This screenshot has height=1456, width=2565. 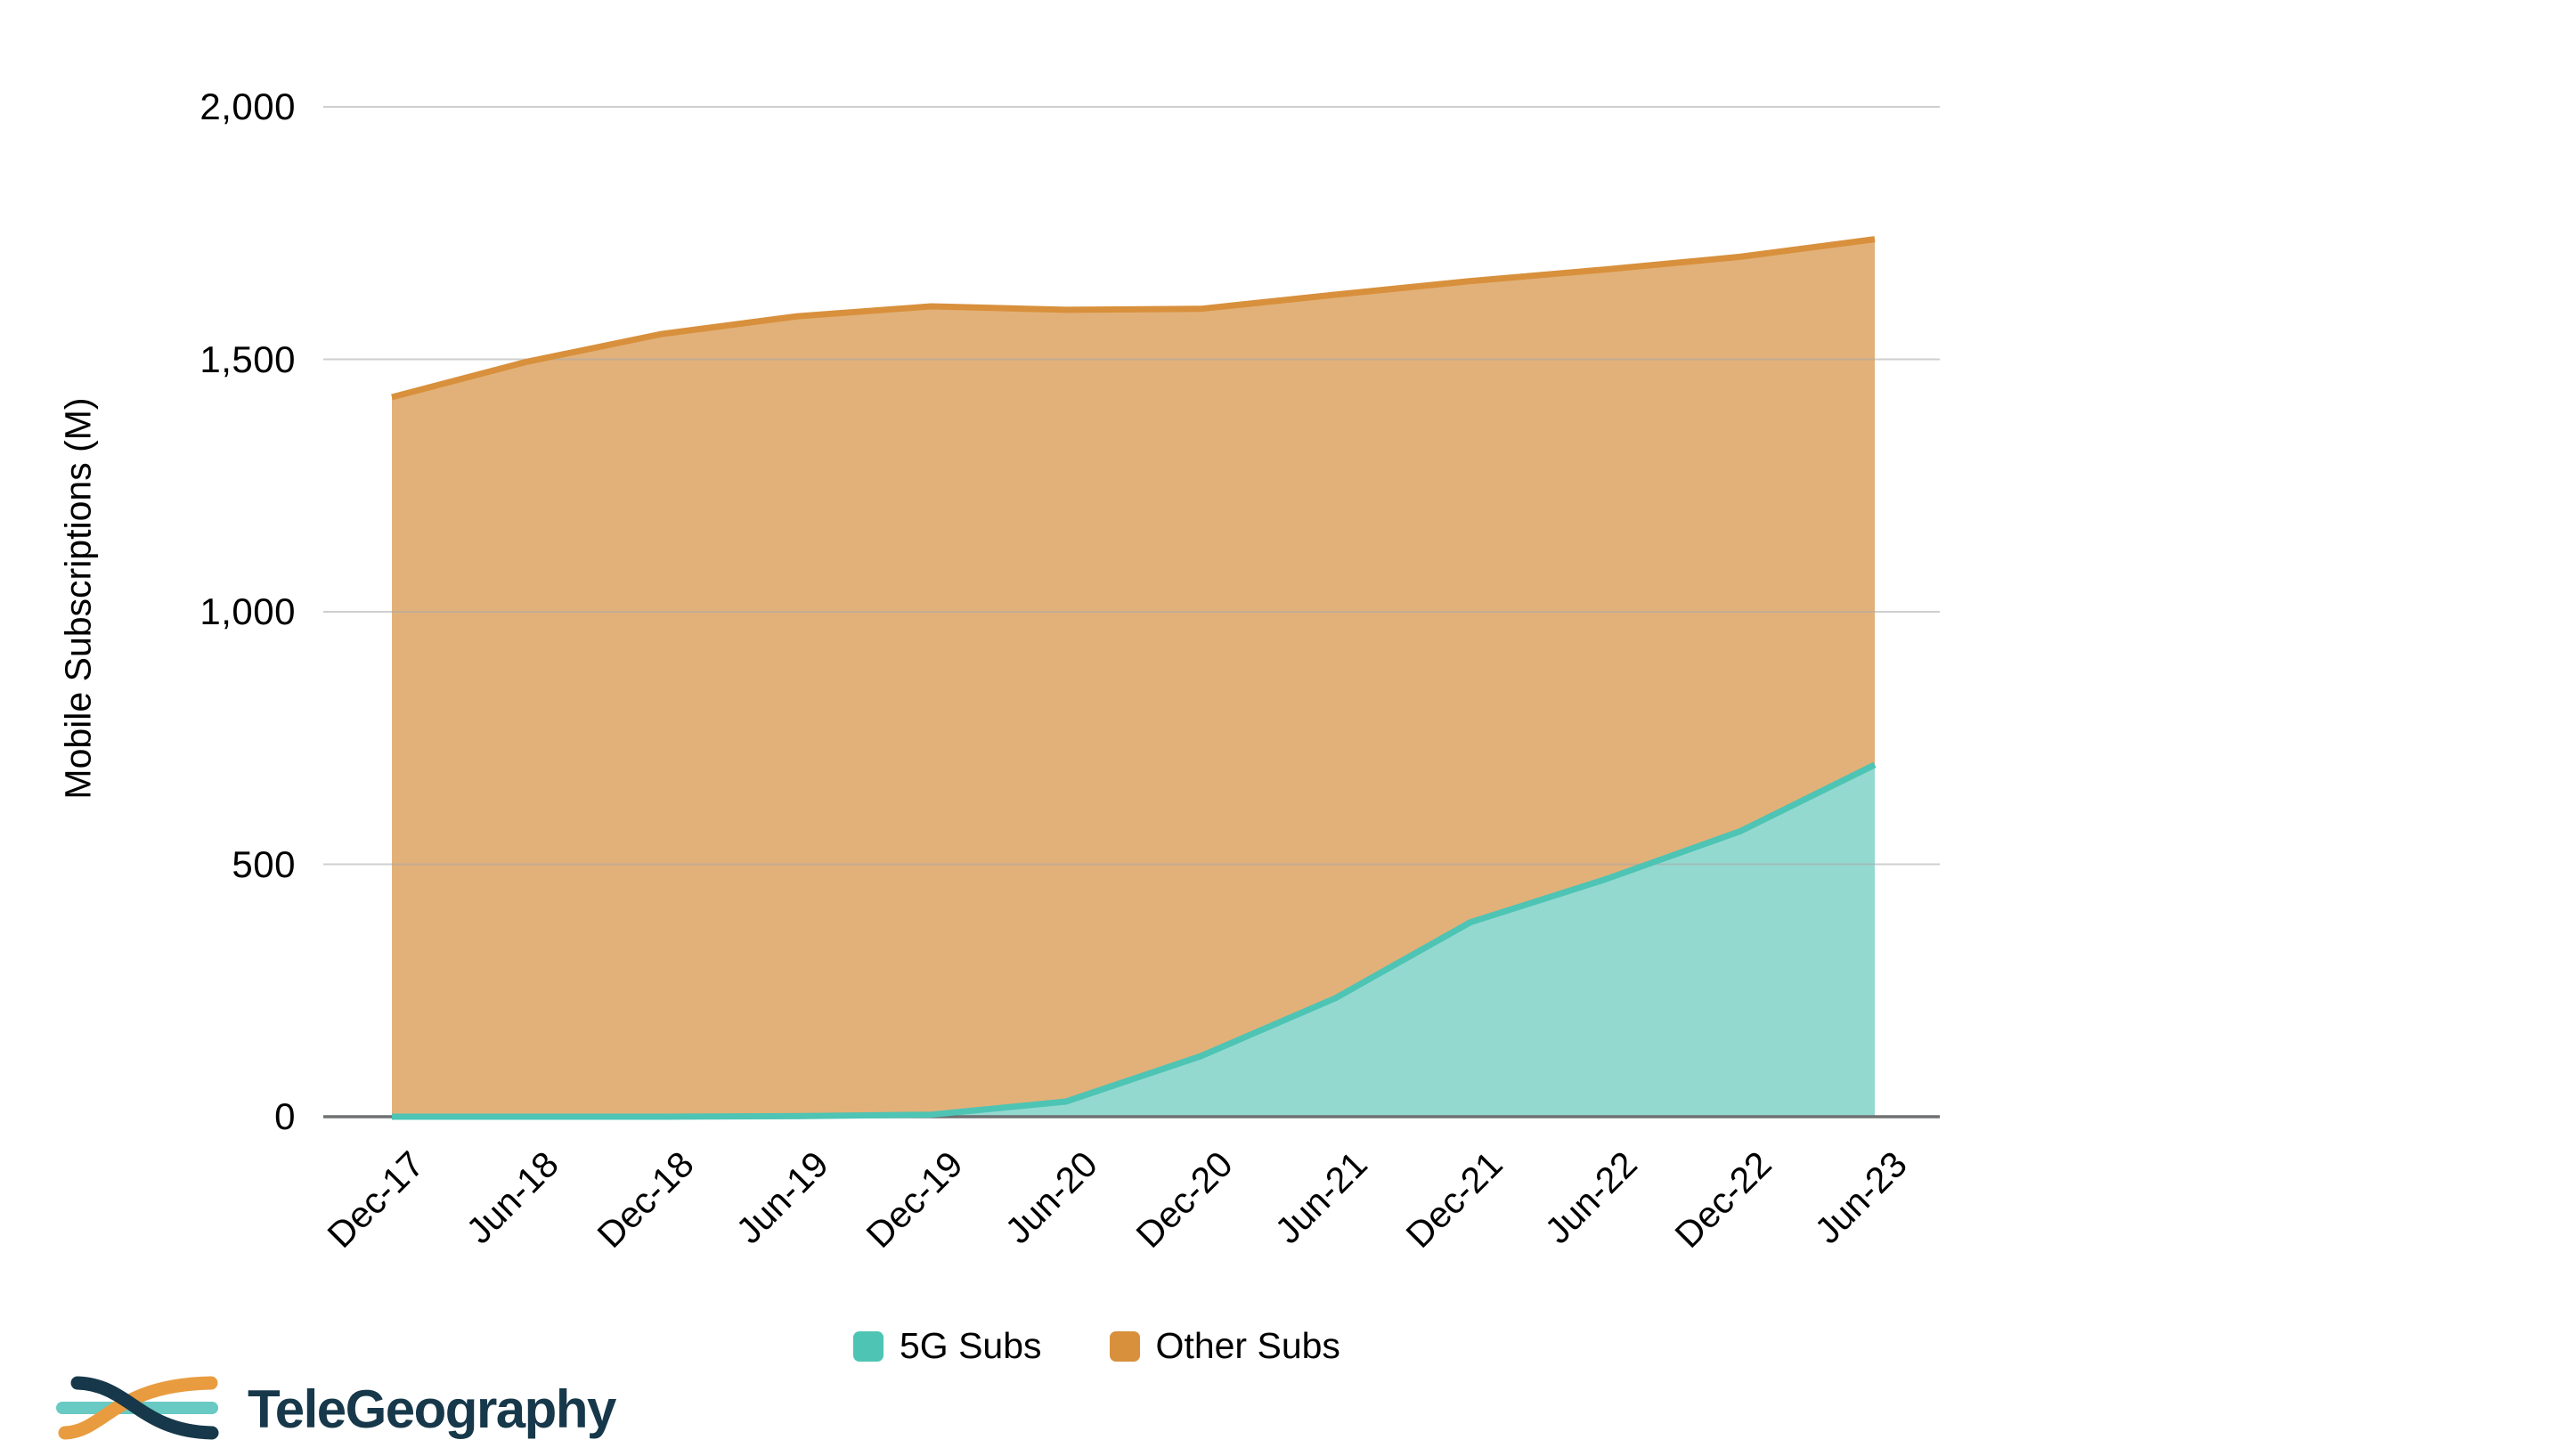 I want to click on line-5g-subs, so click(x=1134, y=940).